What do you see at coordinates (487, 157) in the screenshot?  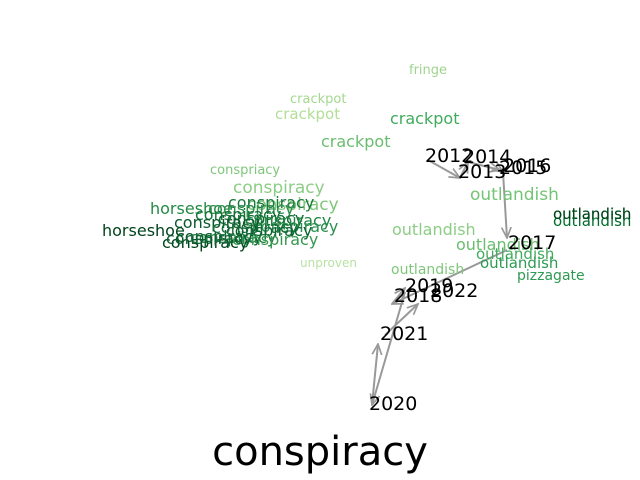 I see `year-label-2014: 2014` at bounding box center [487, 157].